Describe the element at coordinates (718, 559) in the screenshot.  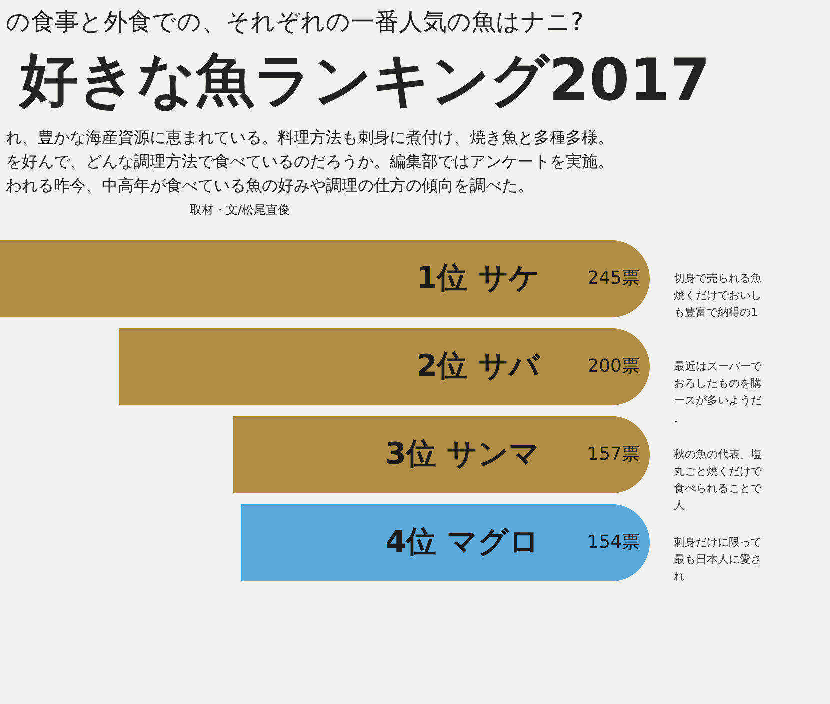
I see `text: 刺身だけに限って最も日本人に愛され` at that location.